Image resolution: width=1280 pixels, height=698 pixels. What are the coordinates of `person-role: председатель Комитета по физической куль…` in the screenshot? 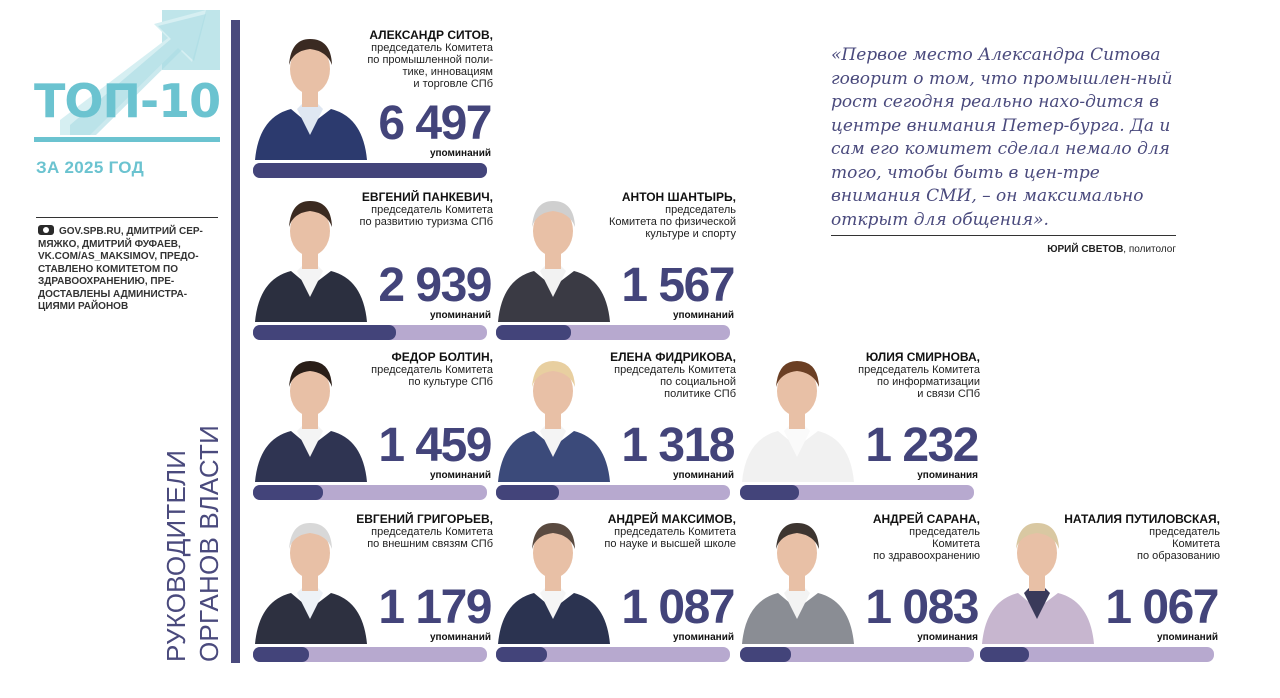 It's located at (672, 222).